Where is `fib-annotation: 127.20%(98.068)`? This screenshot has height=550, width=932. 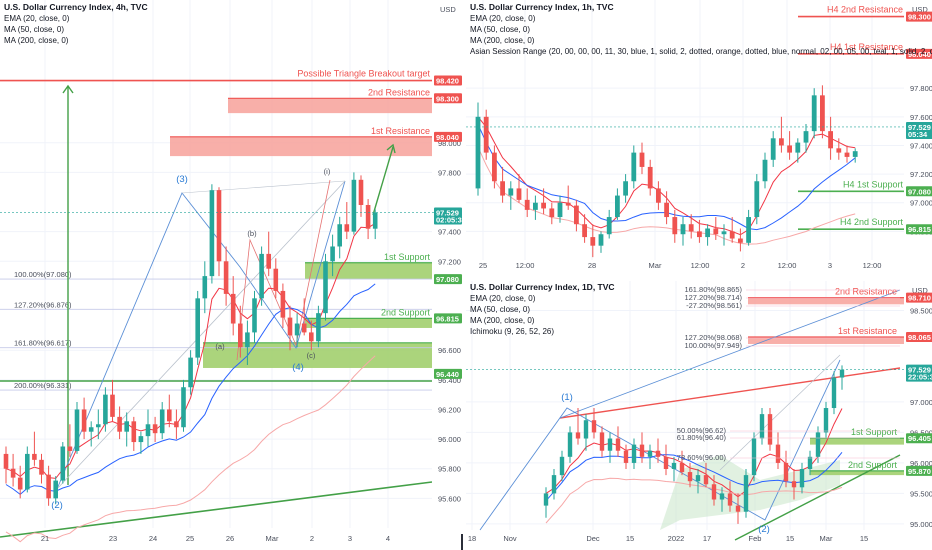 fib-annotation: 127.20%(98.068) is located at coordinates (713, 337).